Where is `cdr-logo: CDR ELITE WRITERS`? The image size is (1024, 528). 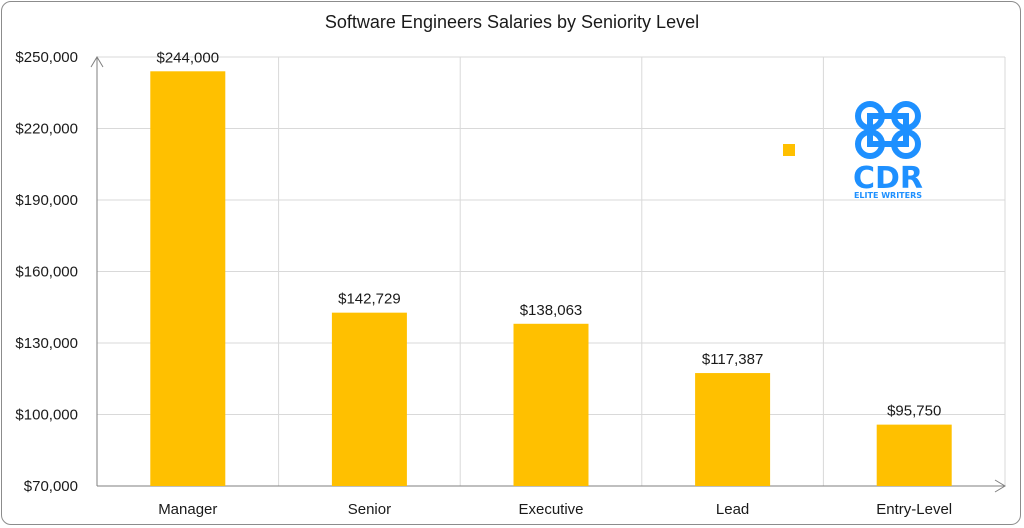
cdr-logo: CDR ELITE WRITERS is located at coordinates (888, 150).